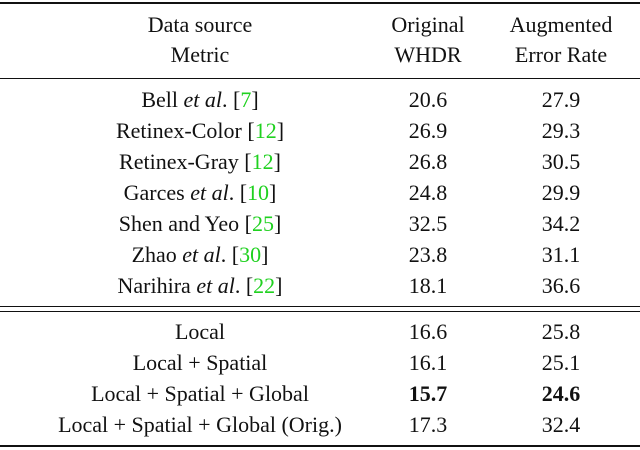 Image resolution: width=640 pixels, height=450 pixels. I want to click on method-cell: Narihira et al. [22], so click(200, 286).